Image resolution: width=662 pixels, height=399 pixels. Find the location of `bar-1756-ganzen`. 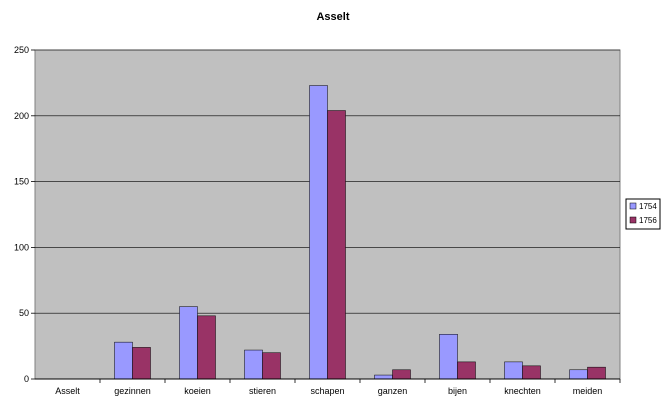

bar-1756-ganzen is located at coordinates (401, 374).